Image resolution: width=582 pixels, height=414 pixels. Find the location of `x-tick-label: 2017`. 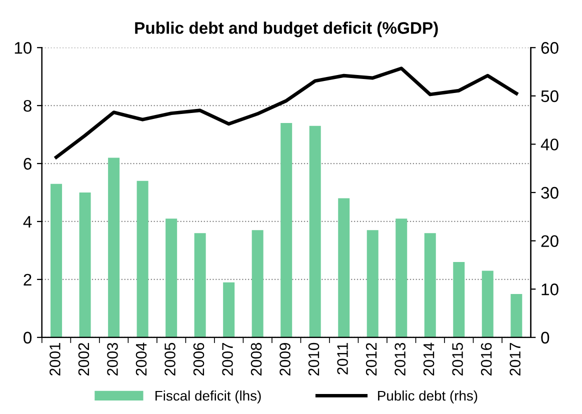

x-tick-label: 2017 is located at coordinates (515, 359).